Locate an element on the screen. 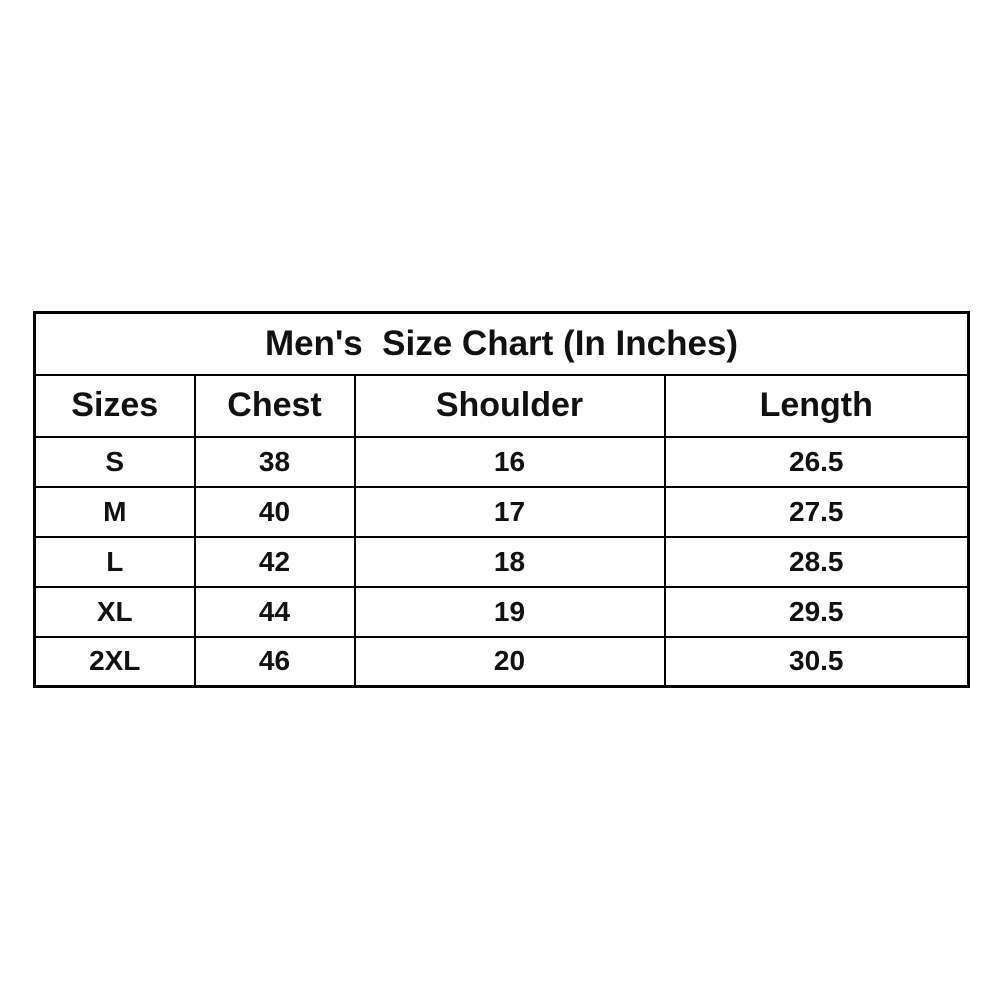 The image size is (1000, 1000). table-header-row: Sizes Chest Shoulder Length is located at coordinates (501, 405).